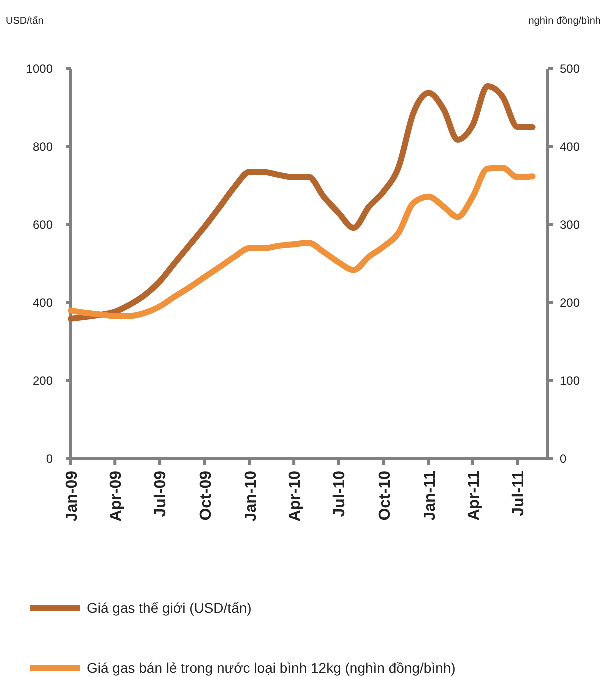 The height and width of the screenshot is (677, 603). I want to click on x-tick-label: Apr-10, so click(295, 496).